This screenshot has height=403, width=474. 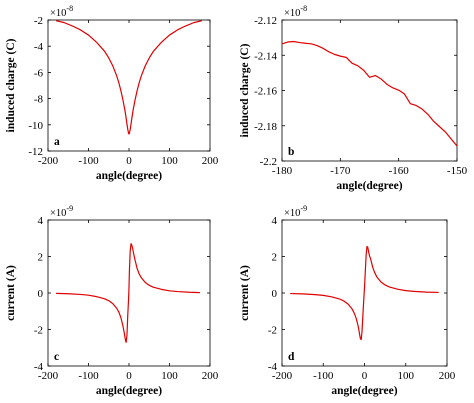 What do you see at coordinates (57, 142) in the screenshot?
I see `panel-a-panel-letter: a` at bounding box center [57, 142].